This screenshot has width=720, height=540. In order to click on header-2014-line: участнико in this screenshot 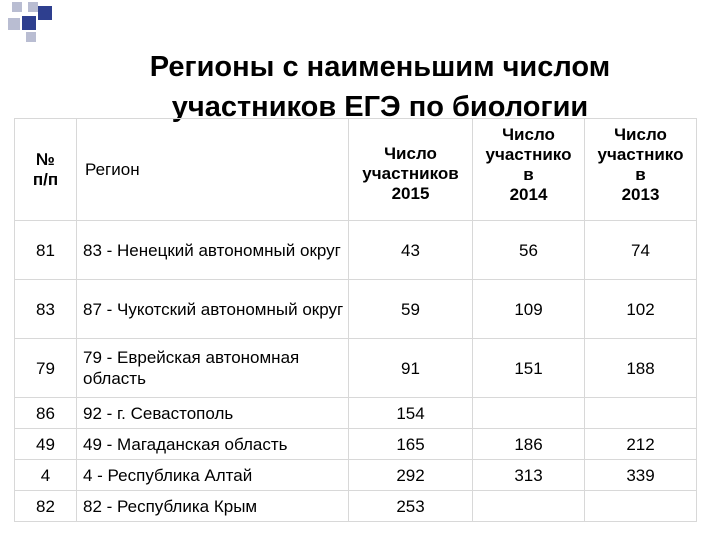, I will do `click(528, 154)`.